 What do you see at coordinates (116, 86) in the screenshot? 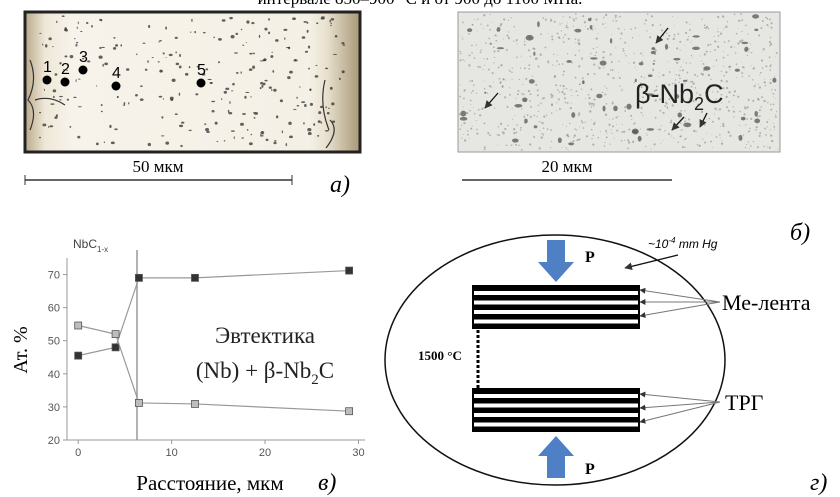
I see `point-marker` at bounding box center [116, 86].